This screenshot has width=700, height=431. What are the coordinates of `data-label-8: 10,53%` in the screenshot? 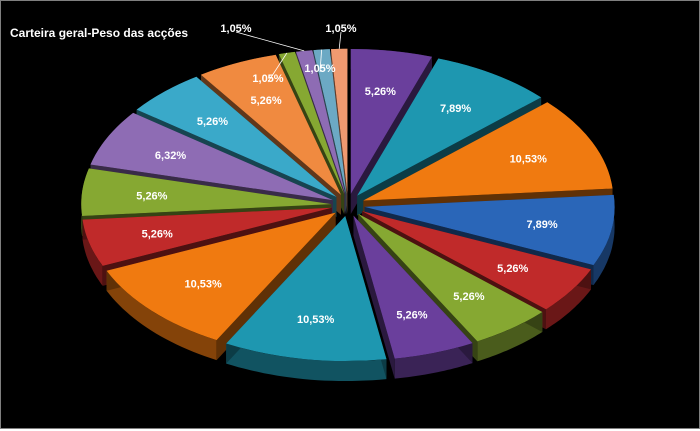 It's located at (204, 284).